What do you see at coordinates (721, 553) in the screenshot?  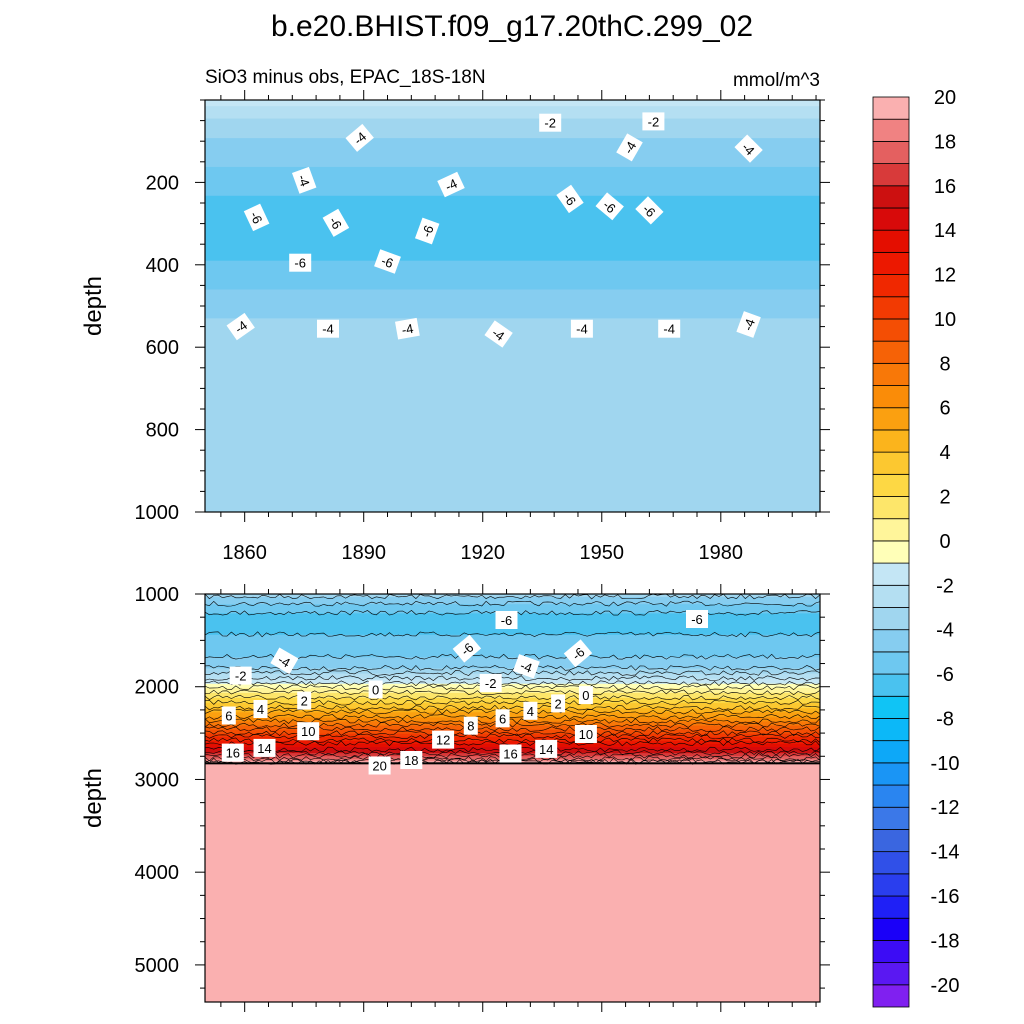 I see `x-tick-label: 1980` at bounding box center [721, 553].